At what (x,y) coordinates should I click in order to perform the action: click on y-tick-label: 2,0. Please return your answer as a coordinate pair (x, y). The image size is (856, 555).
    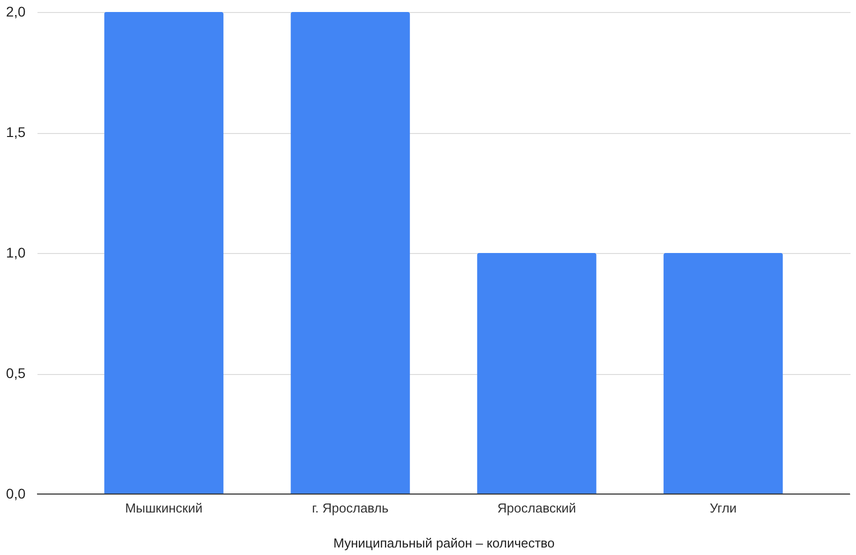
    Looking at the image, I should click on (16, 12).